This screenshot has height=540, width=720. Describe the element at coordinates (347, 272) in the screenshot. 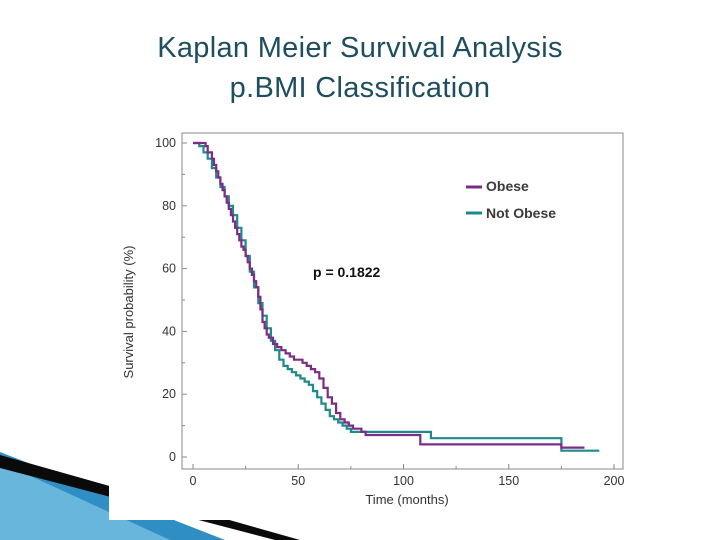

I see `p-value-annotation: p = 0.1822` at that location.